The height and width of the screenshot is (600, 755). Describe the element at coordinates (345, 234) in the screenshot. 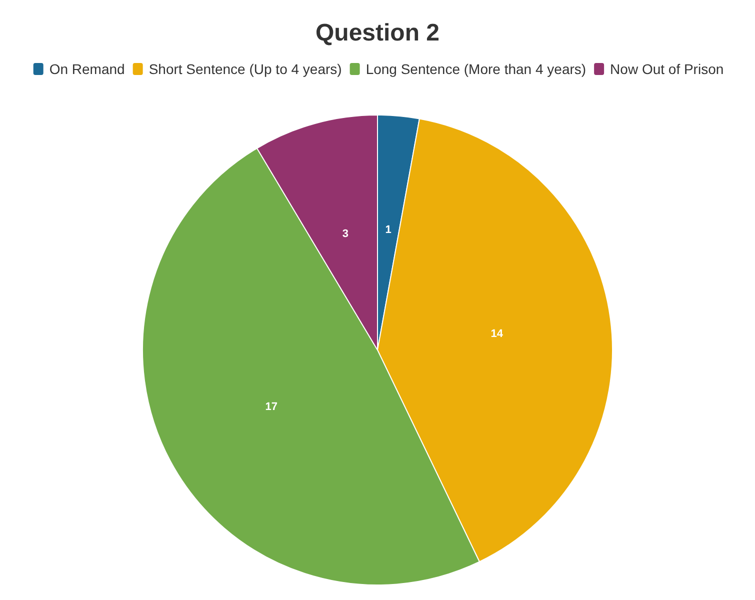

I see `data-label: 3` at that location.